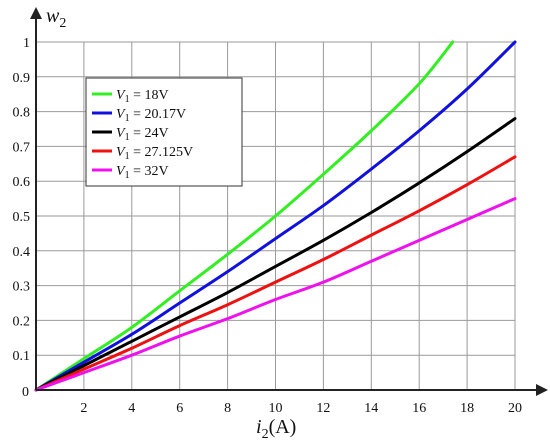 The height and width of the screenshot is (443, 550). What do you see at coordinates (36, 13) in the screenshot?
I see `y-axis-arrow` at bounding box center [36, 13].